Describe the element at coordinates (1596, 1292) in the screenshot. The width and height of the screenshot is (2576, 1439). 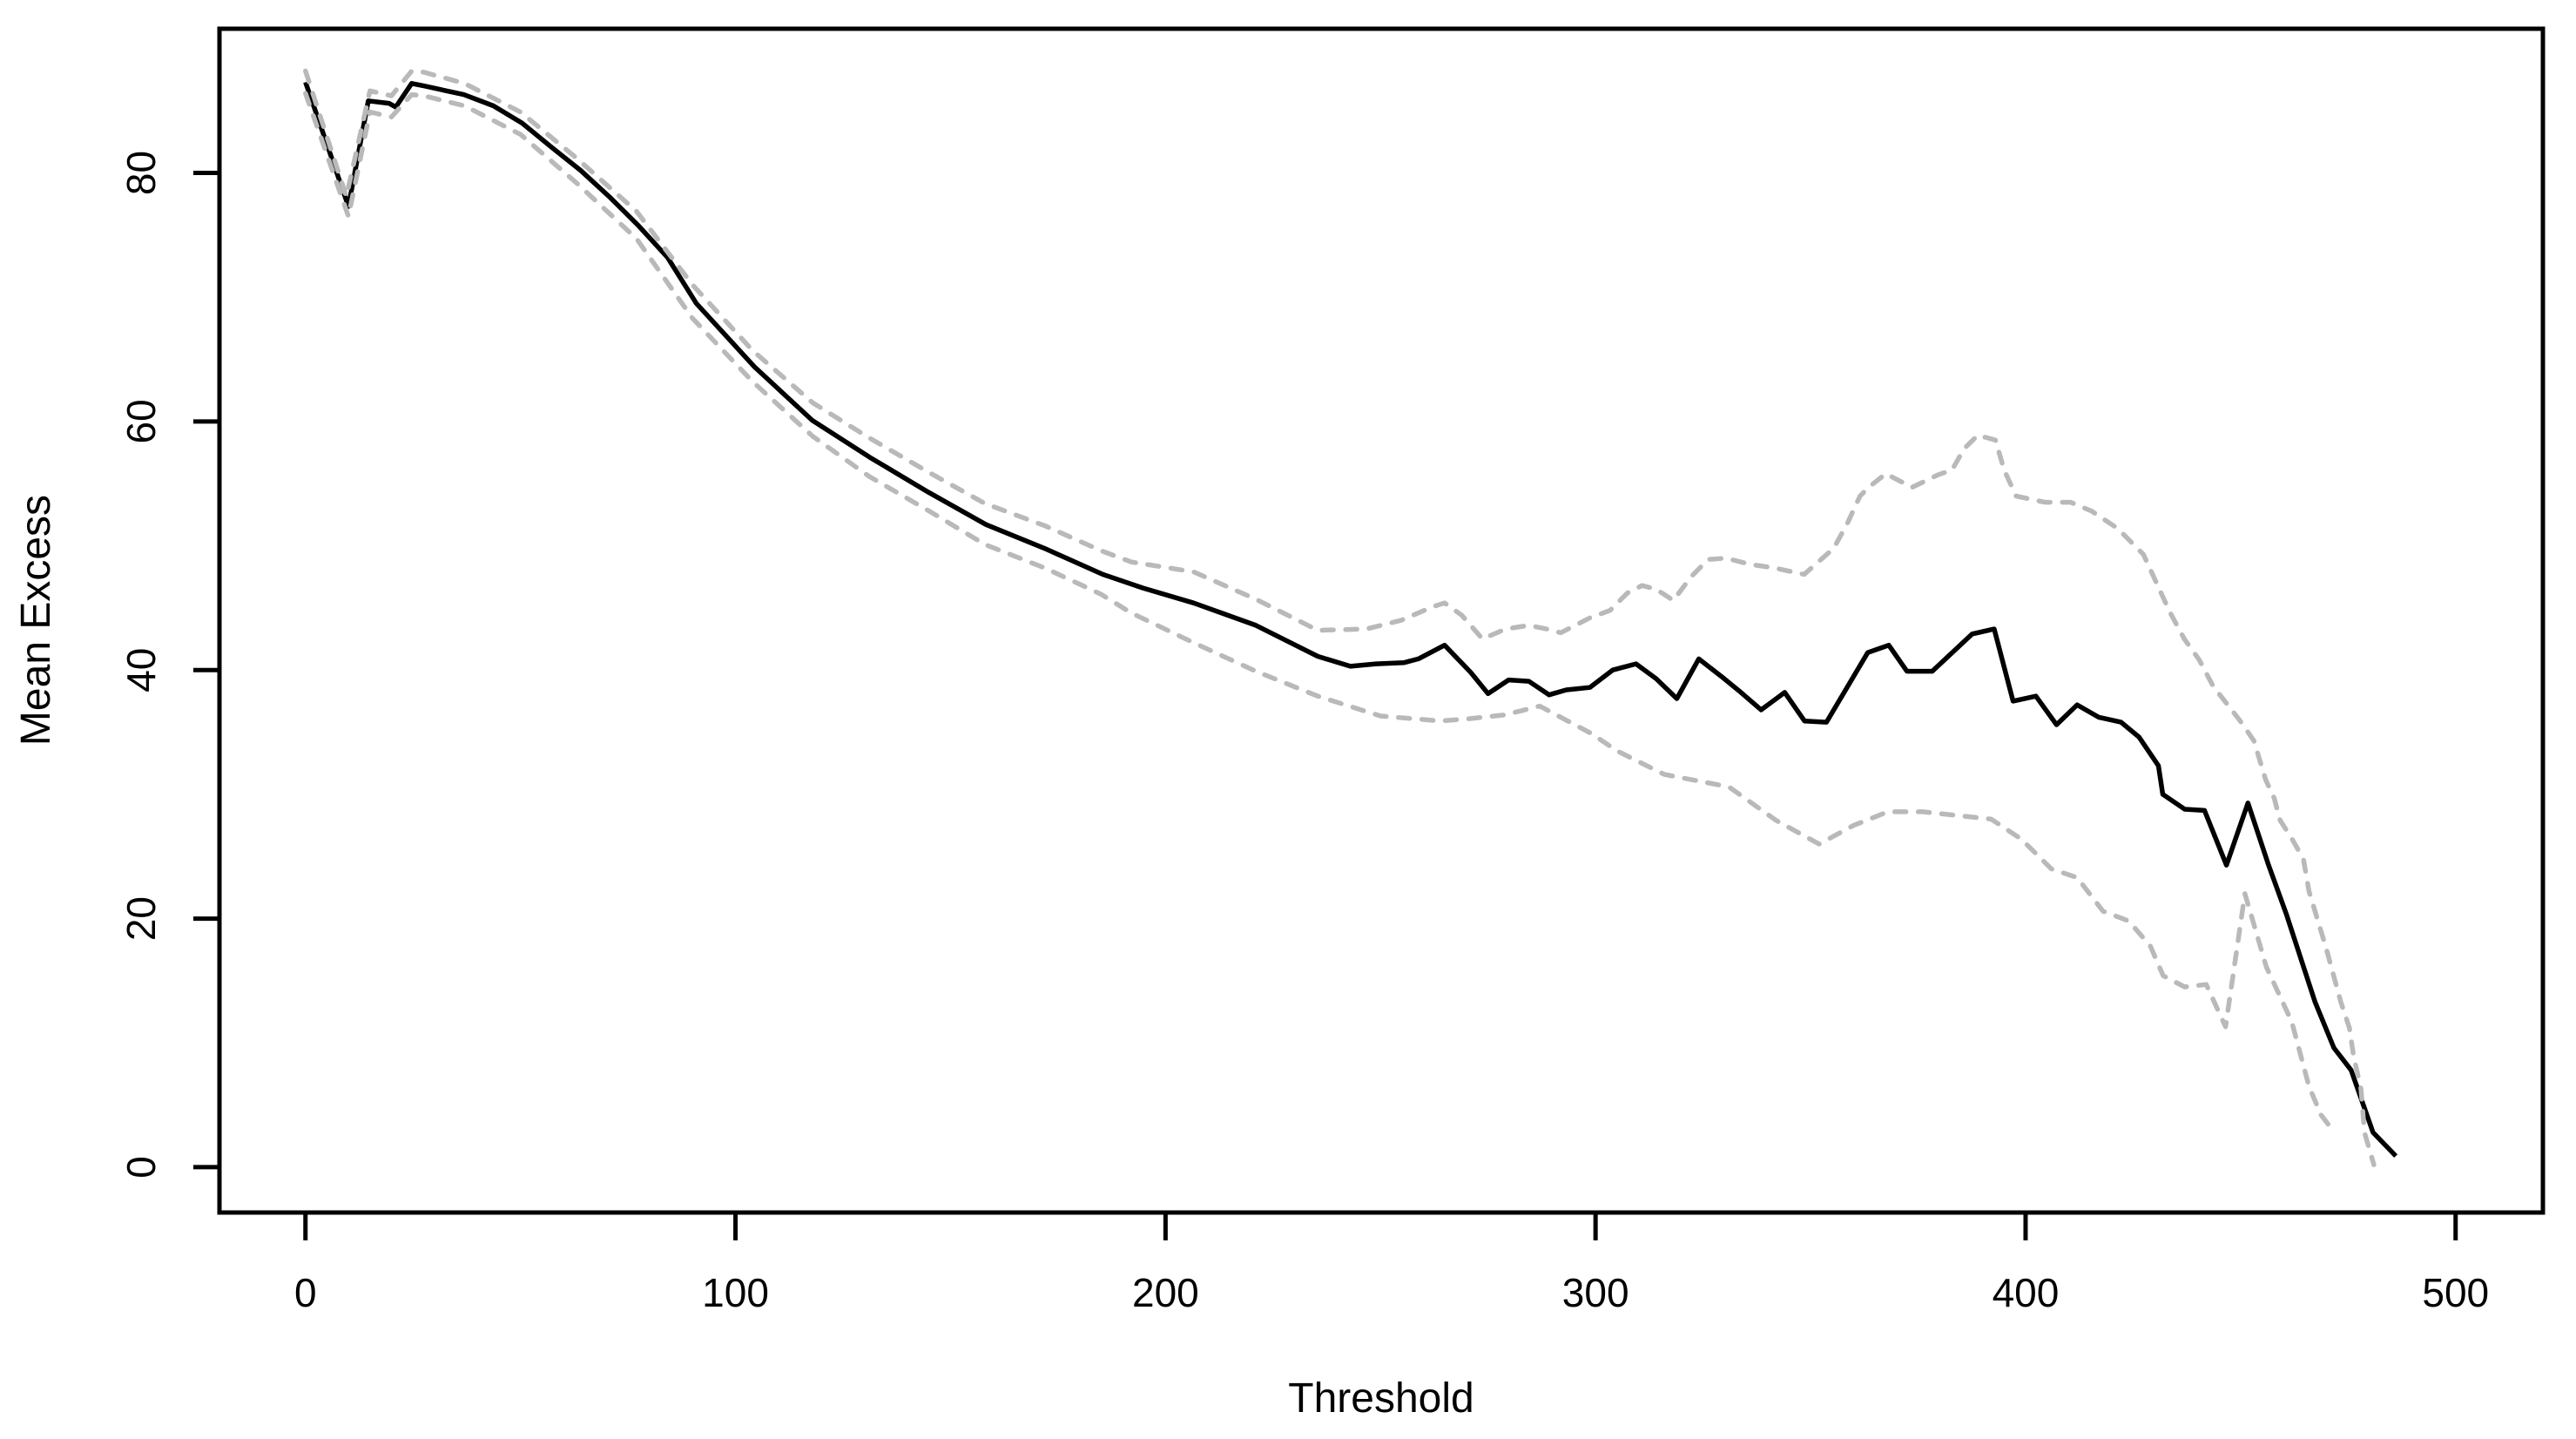
I see `x-axis-tick-label: 300` at that location.